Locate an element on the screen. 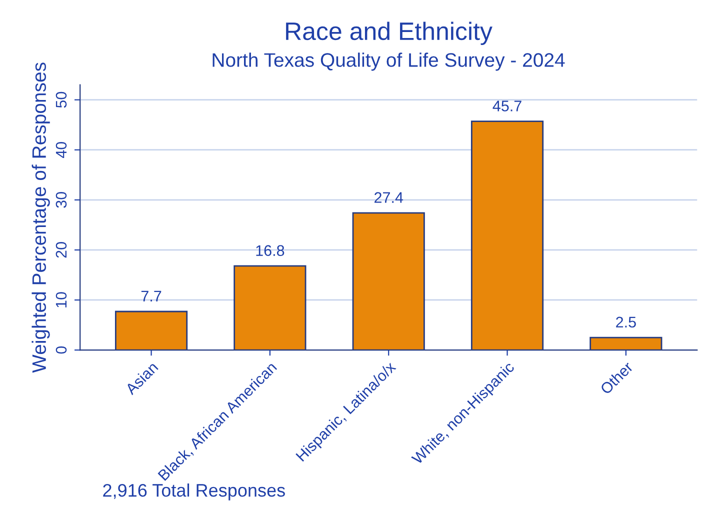 This screenshot has width=715, height=514. y-axis-title: Weighted Percentage of Responses is located at coordinates (41, 217).